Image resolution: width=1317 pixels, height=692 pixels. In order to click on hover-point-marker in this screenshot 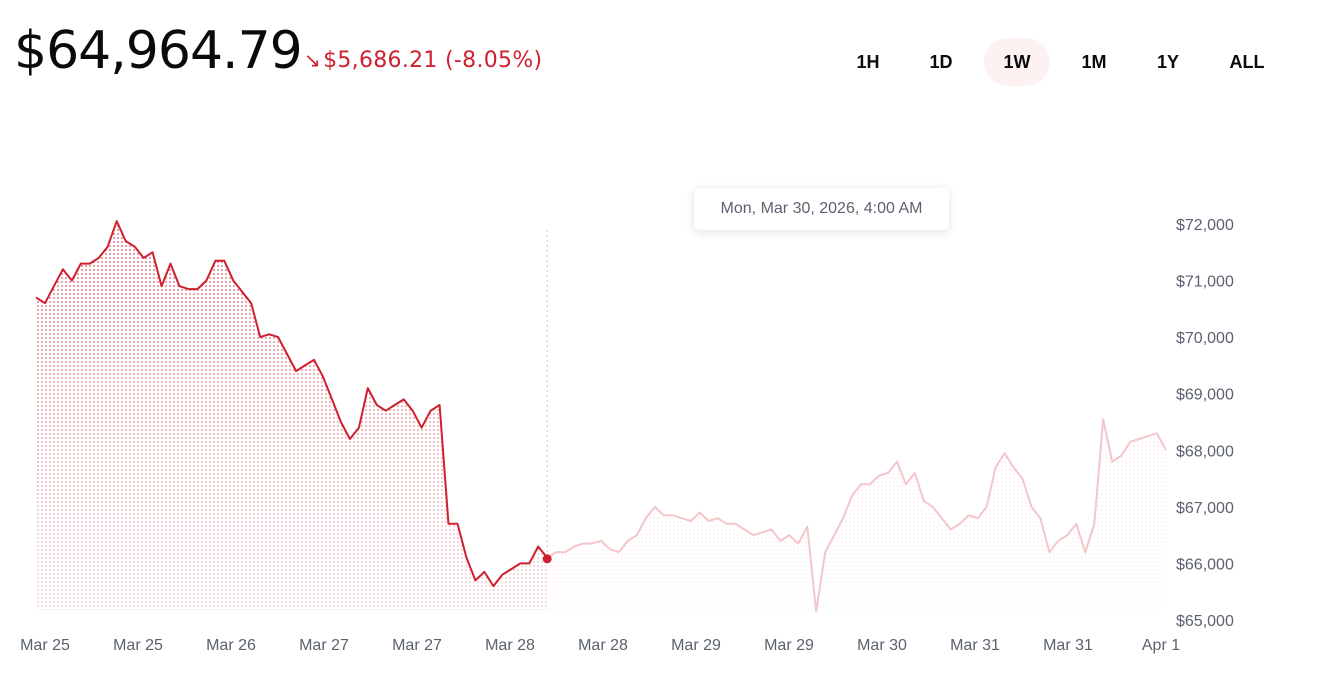, I will do `click(547, 559)`.